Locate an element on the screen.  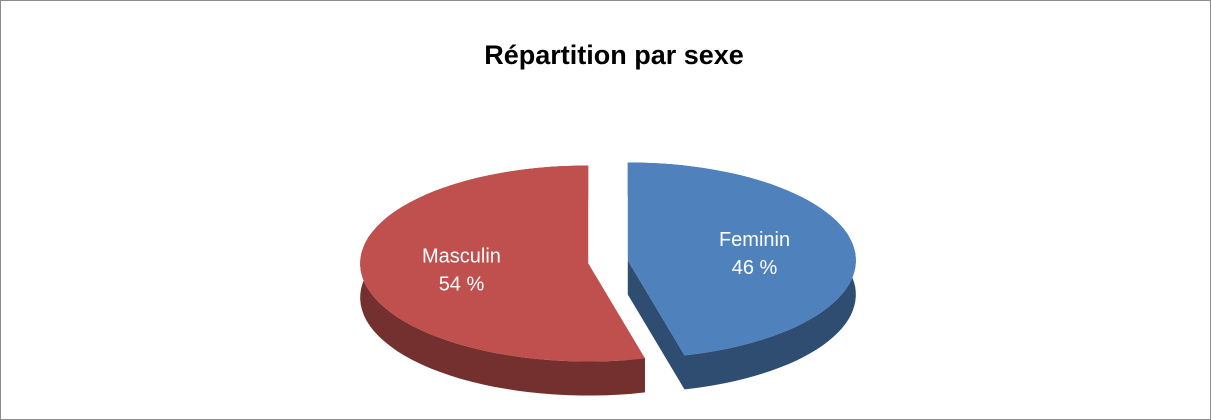
slice-shade is located at coordinates (656, 325).